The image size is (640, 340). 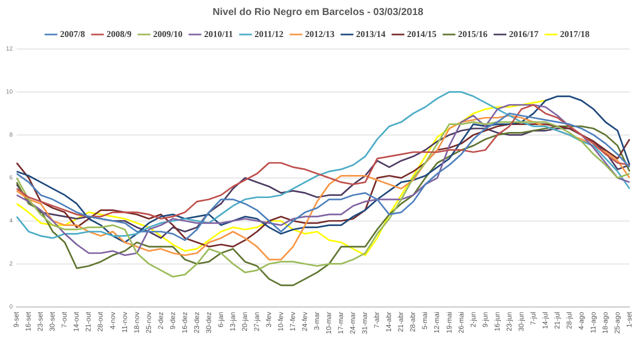 I want to click on legend-label: 2007/8, so click(x=73, y=33).